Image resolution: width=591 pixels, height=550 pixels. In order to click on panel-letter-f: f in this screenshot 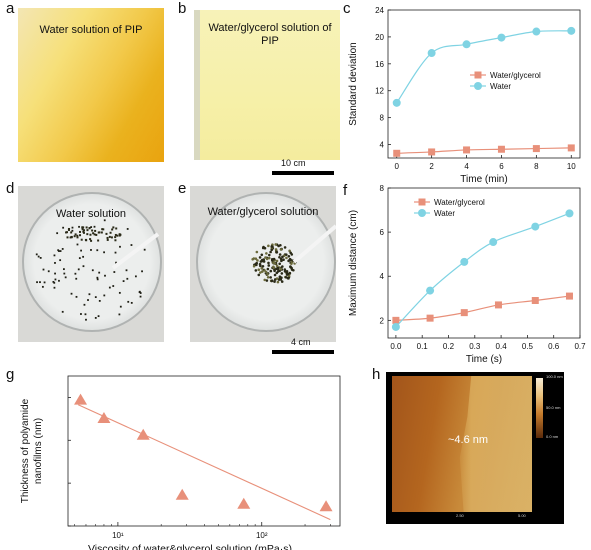, I will do `click(345, 190)`.